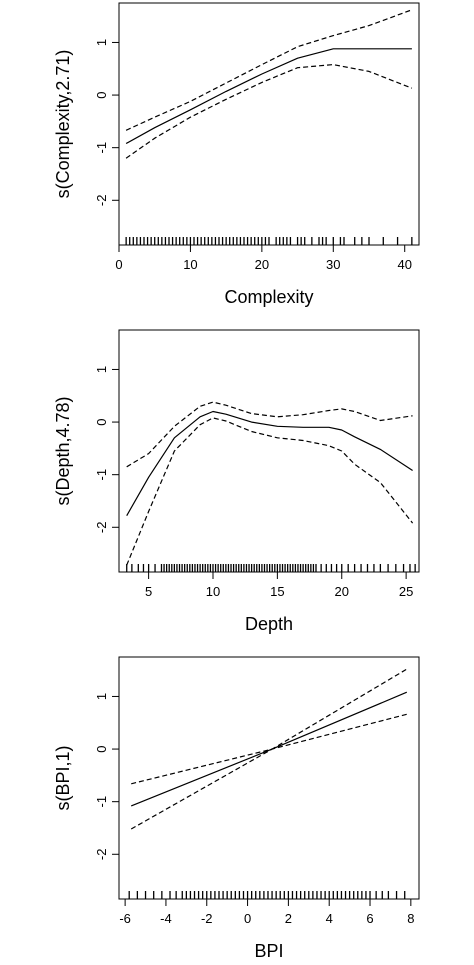 The height and width of the screenshot is (965, 474). I want to click on x-tick-label: 8, so click(410, 918).